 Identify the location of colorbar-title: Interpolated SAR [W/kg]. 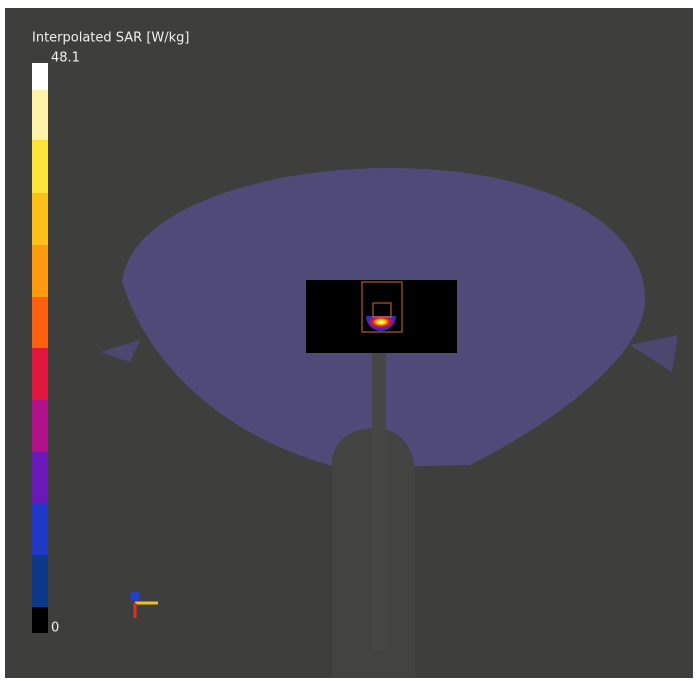
(111, 38).